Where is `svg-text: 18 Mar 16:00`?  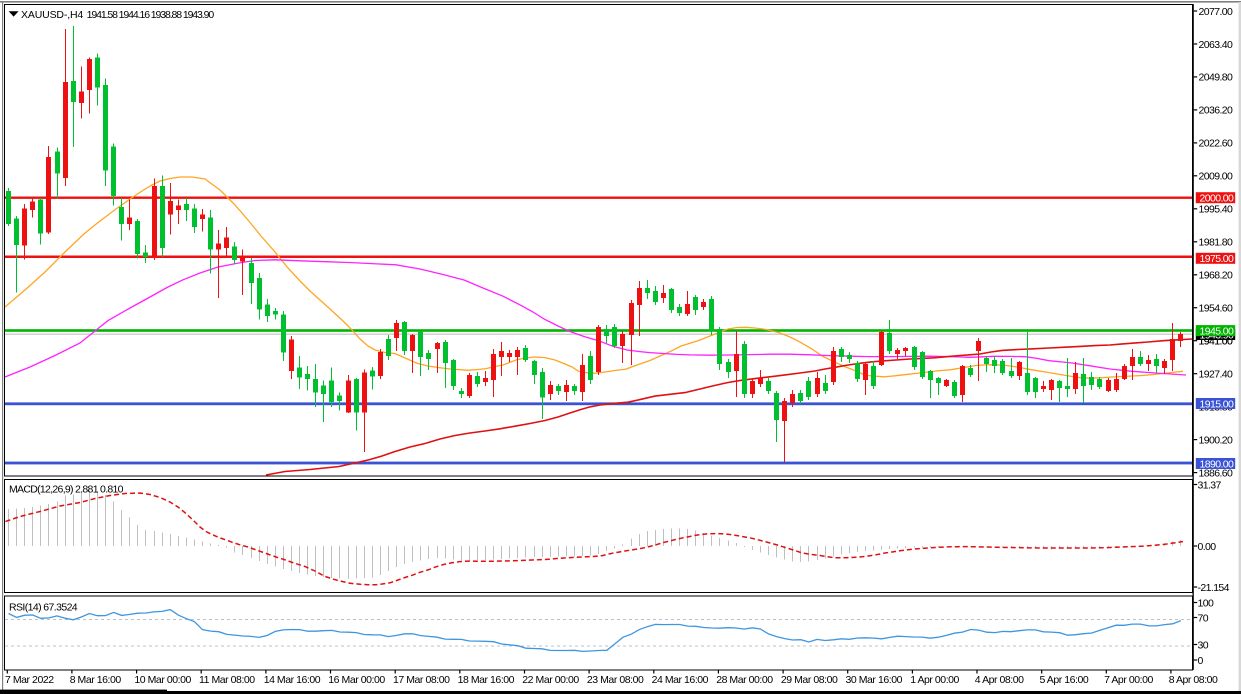 svg-text: 18 Mar 16:00 is located at coordinates (486, 680).